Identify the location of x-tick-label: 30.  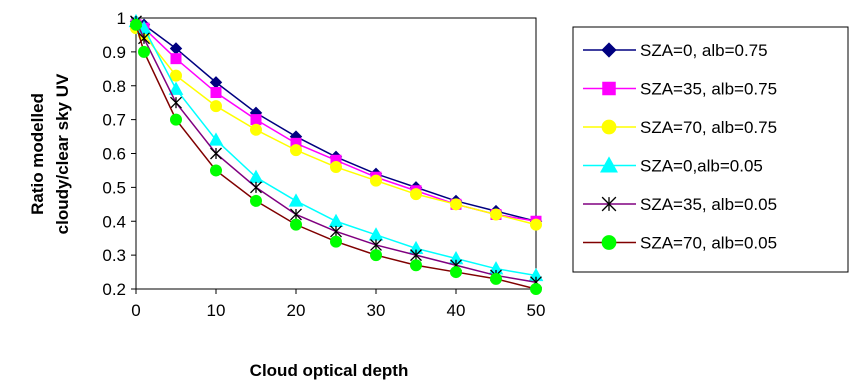
(376, 310).